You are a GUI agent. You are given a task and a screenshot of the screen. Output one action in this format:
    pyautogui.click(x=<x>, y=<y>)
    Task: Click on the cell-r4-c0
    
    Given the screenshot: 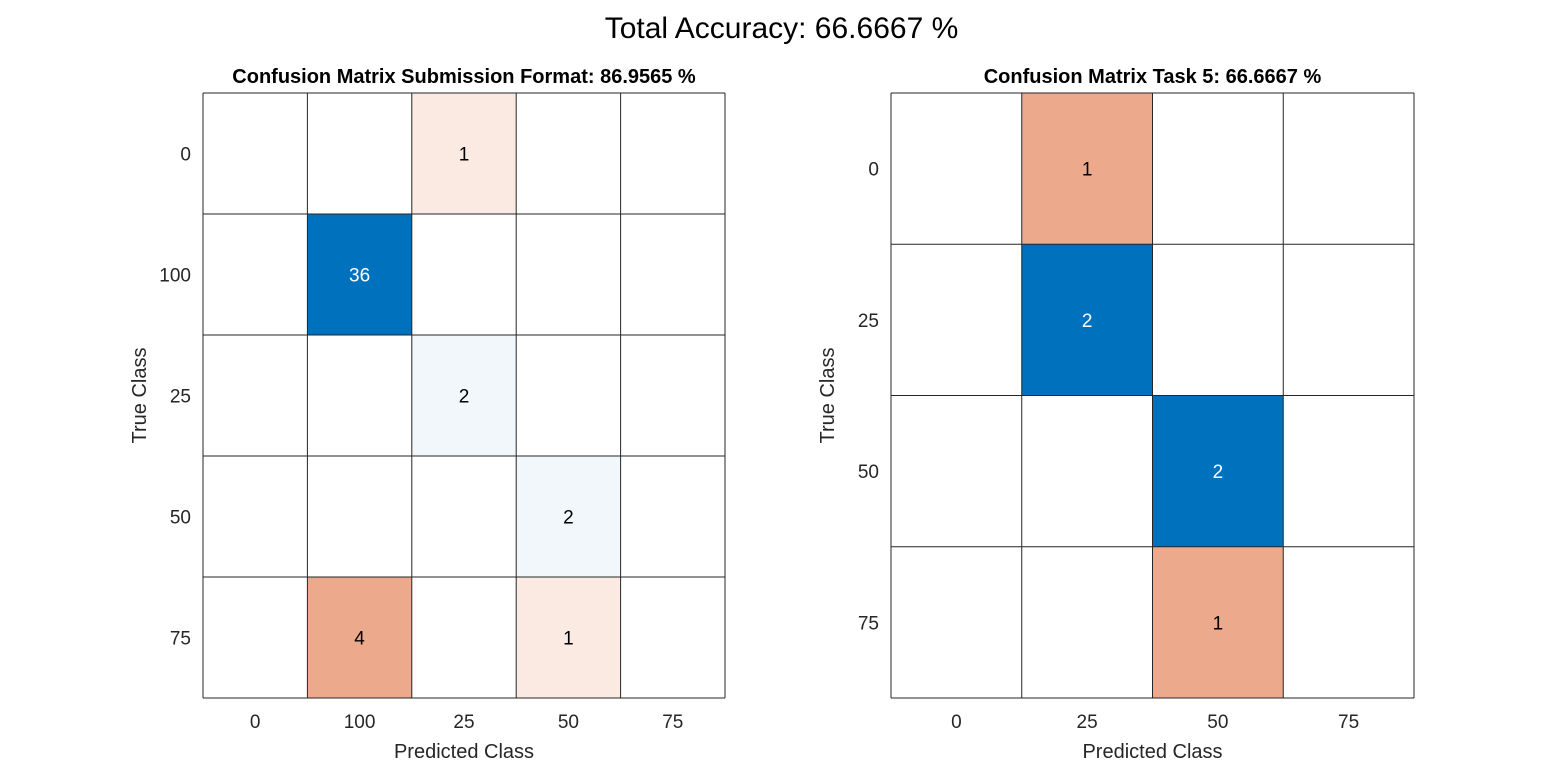 What is the action you would take?
    pyautogui.click(x=255, y=637)
    